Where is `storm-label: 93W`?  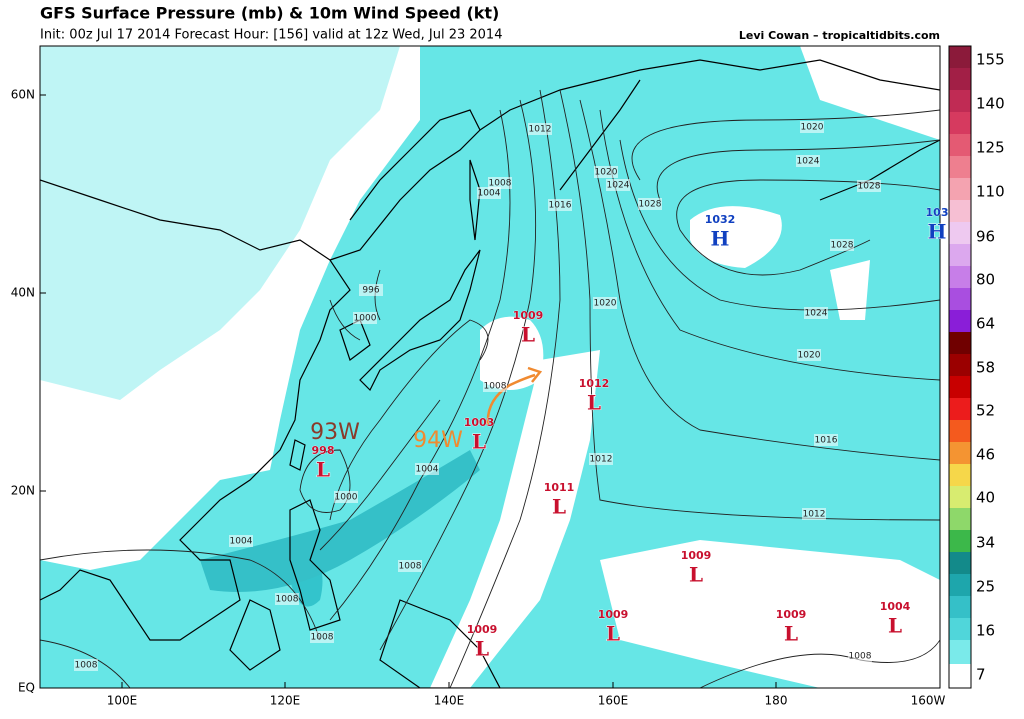
storm-label: 93W is located at coordinates (335, 432).